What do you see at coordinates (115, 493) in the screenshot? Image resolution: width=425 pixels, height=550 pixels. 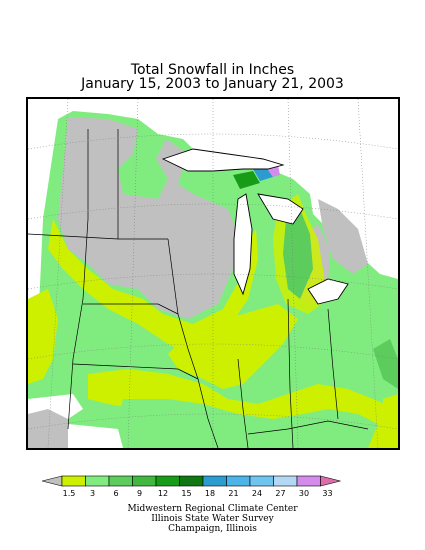 I see `legend-label: 6` at bounding box center [115, 493].